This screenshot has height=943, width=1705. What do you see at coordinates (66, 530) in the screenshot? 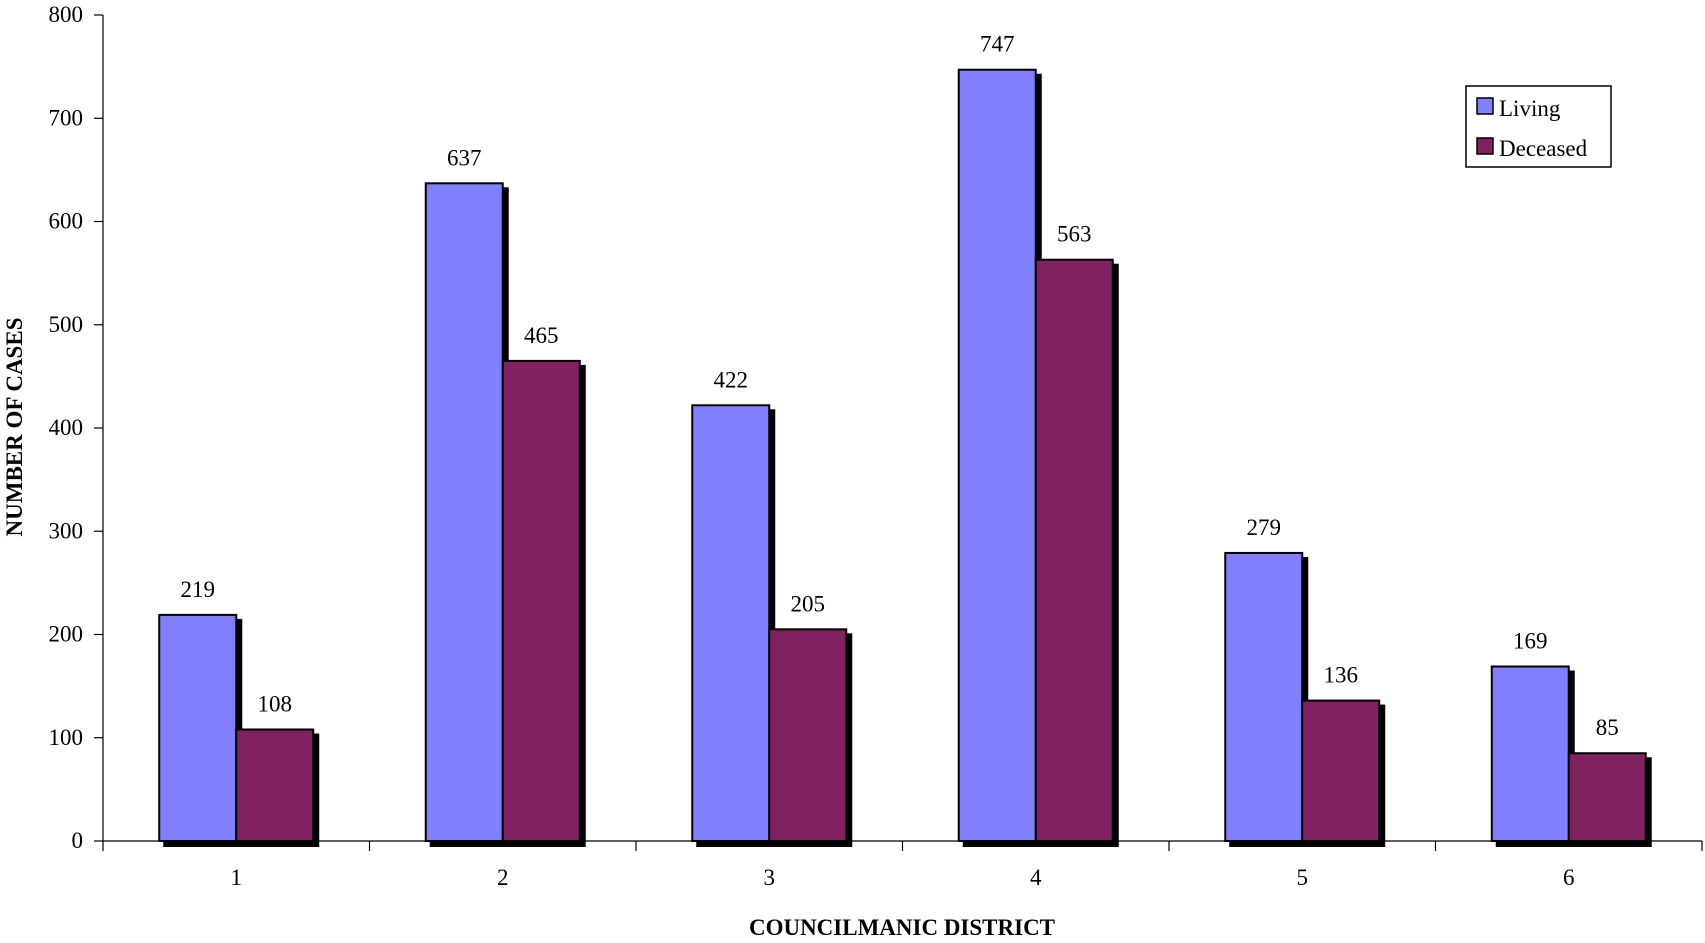
I see `y-tick-label: 300` at bounding box center [66, 530].